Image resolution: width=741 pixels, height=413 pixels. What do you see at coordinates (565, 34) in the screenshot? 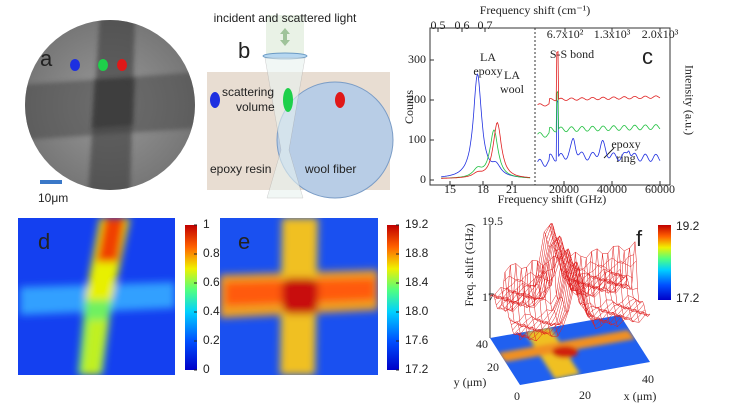
I see `tick-label: 6.7x10²` at bounding box center [565, 34].